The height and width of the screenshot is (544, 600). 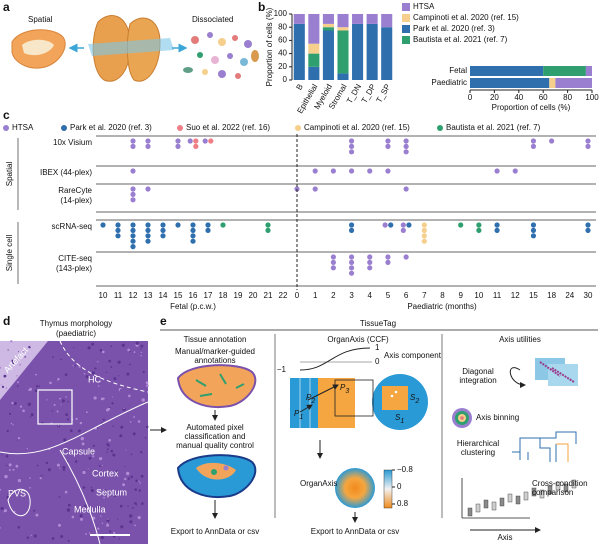 I want to click on x-tick-label: 8, so click(x=442, y=295).